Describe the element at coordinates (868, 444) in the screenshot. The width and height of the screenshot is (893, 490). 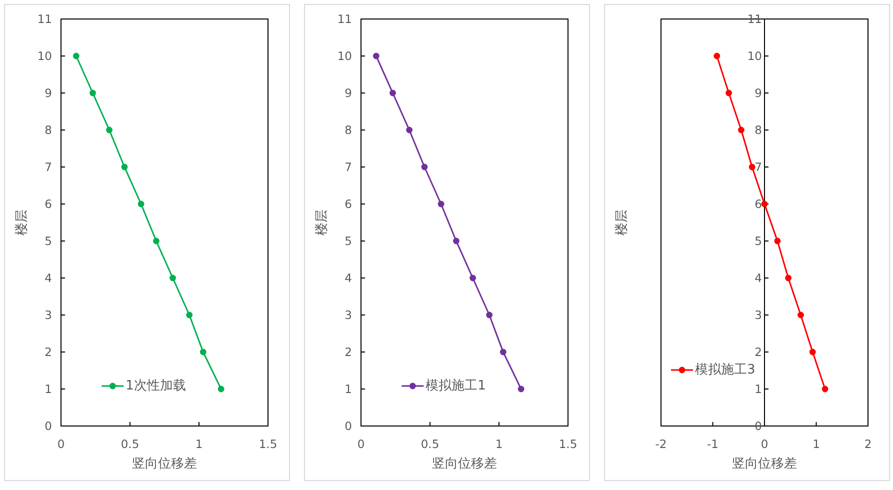
I see `x-tick-label: 2` at that location.